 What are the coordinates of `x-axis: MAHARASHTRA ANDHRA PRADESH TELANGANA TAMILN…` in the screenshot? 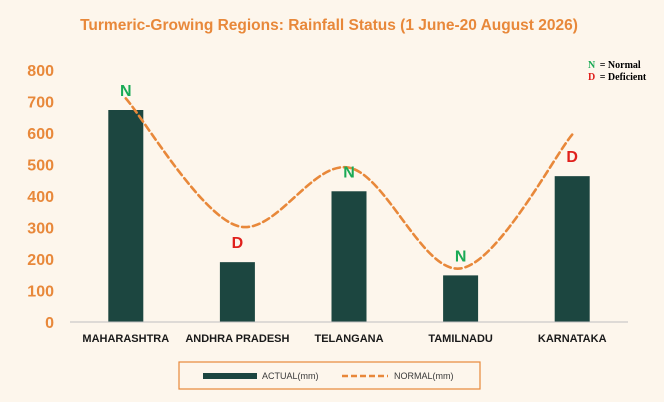 It's located at (344, 339).